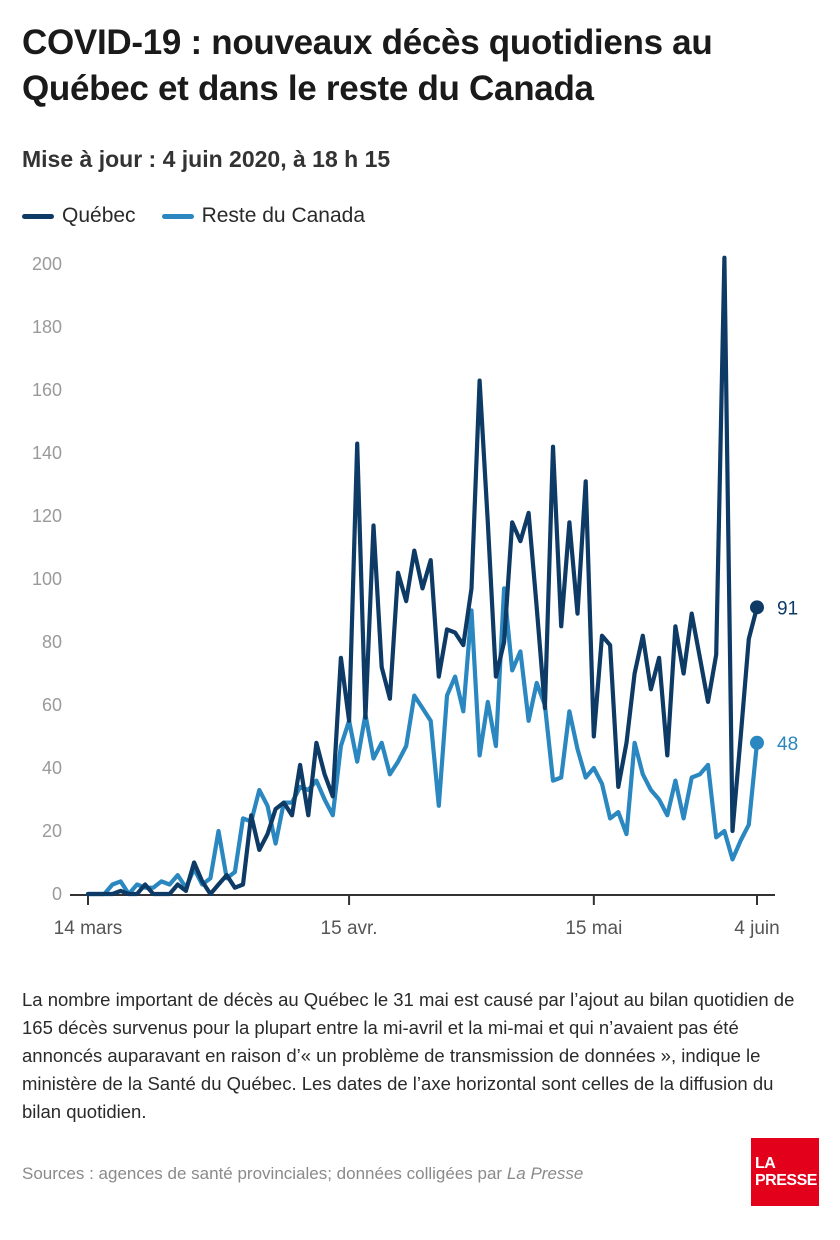 The width and height of the screenshot is (840, 1240). What do you see at coordinates (47, 390) in the screenshot?
I see `y-tick-label: 160` at bounding box center [47, 390].